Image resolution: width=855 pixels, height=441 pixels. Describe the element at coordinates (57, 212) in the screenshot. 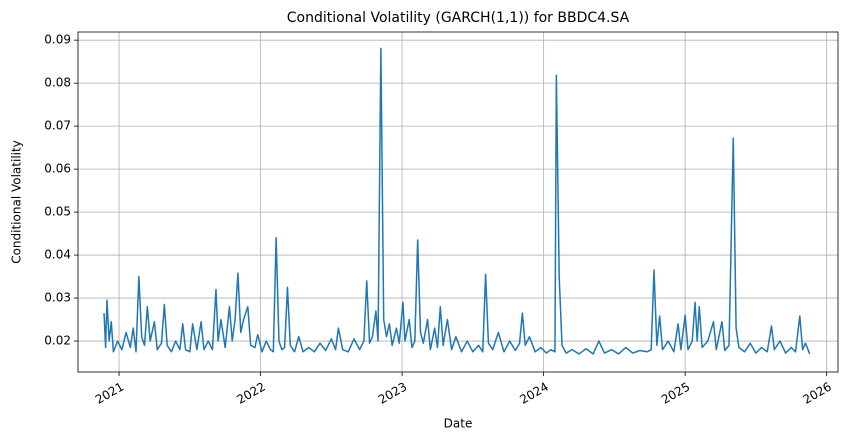

I see `y-tick-label: 0.05` at that location.